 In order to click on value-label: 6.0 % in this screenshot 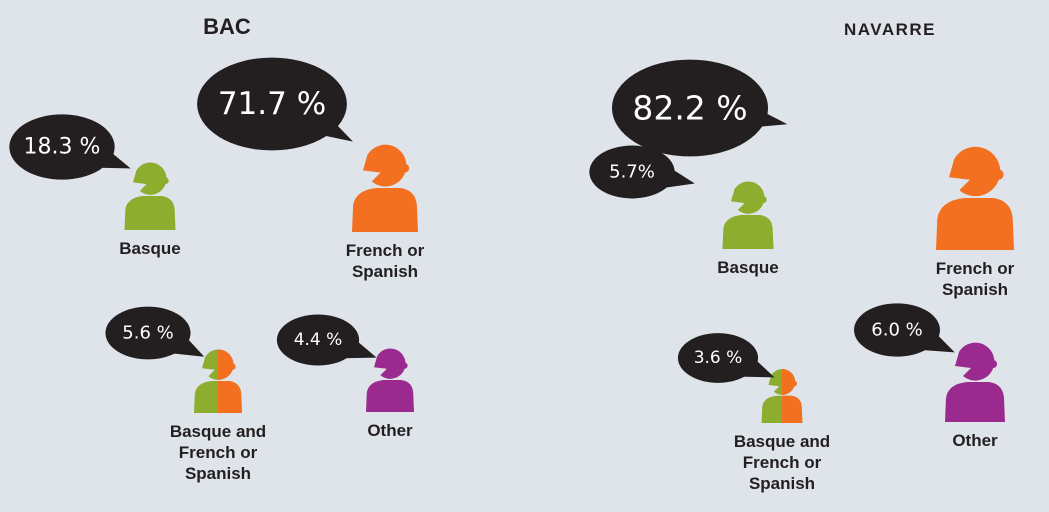, I will do `click(896, 330)`.